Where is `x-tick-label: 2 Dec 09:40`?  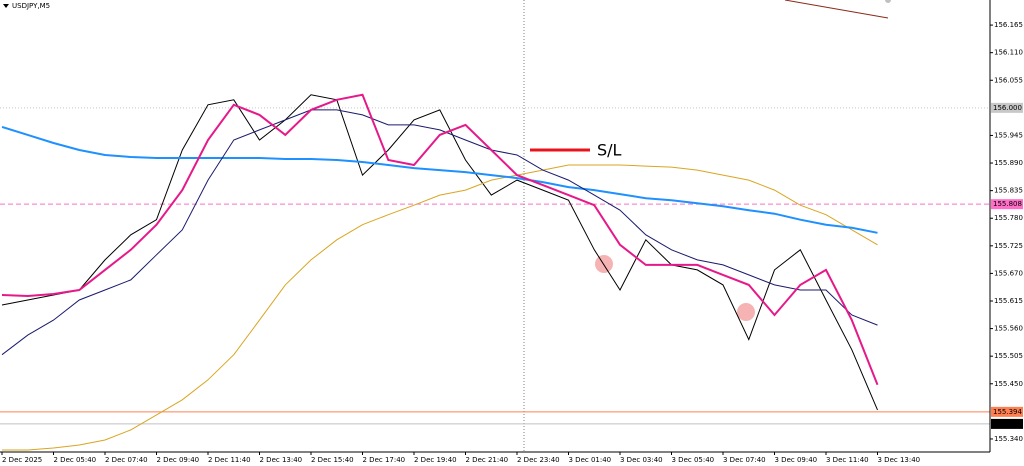 x-tick-label: 2 Dec 09:40 is located at coordinates (178, 460).